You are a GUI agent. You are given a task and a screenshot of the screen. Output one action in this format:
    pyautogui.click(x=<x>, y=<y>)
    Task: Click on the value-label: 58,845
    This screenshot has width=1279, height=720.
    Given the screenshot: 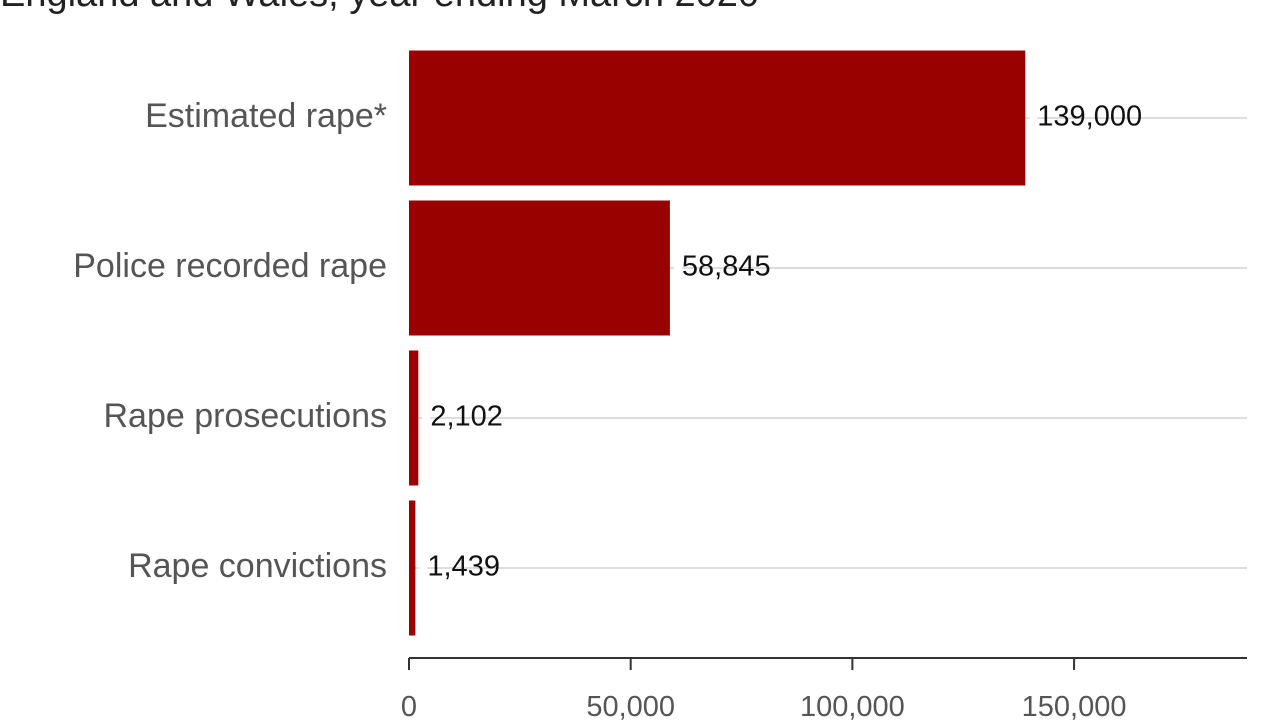 What is the action you would take?
    pyautogui.click(x=726, y=267)
    